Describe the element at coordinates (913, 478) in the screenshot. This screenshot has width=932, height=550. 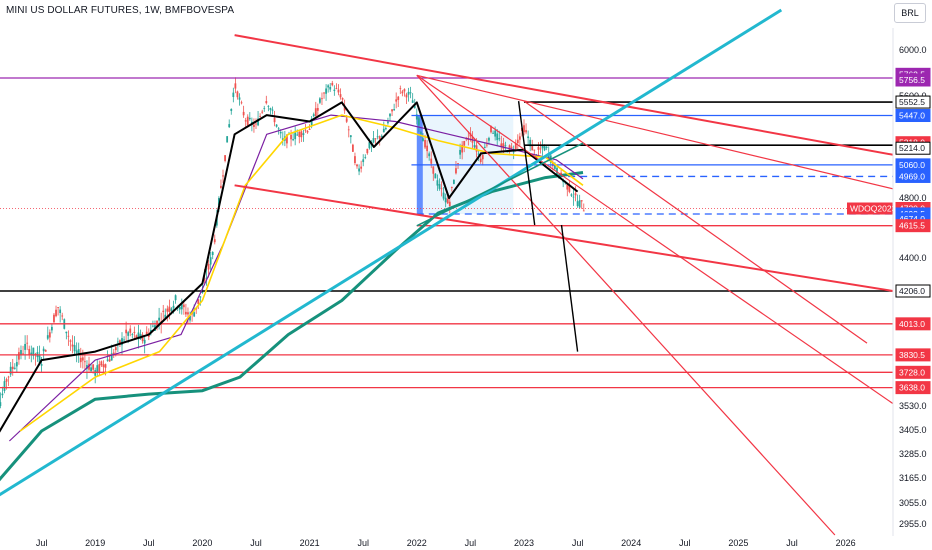
I see `price-tick-label: 3165.0` at that location.